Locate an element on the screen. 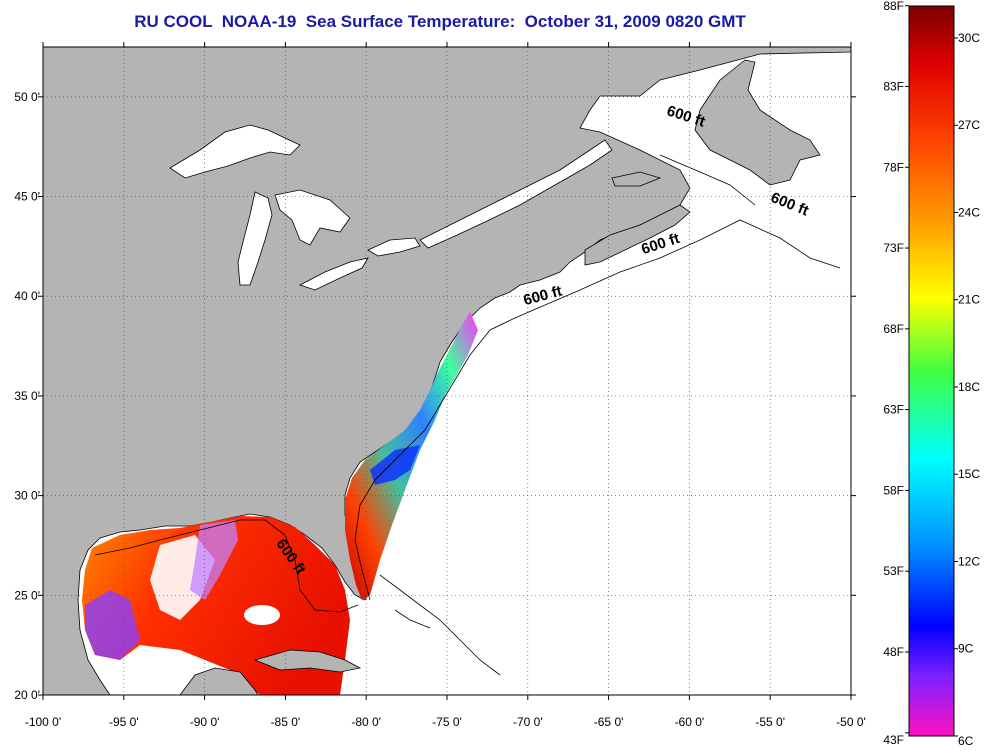 This screenshot has height=754, width=984. lon-tick-label: -65 0' is located at coordinates (609, 722).